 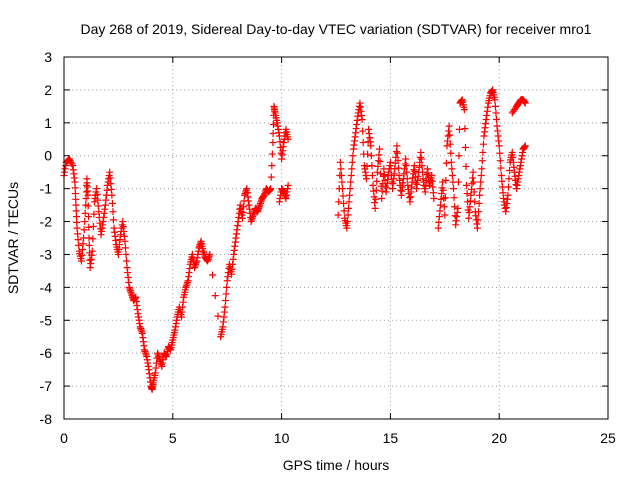 I want to click on x-tick-label: 10, so click(x=282, y=438).